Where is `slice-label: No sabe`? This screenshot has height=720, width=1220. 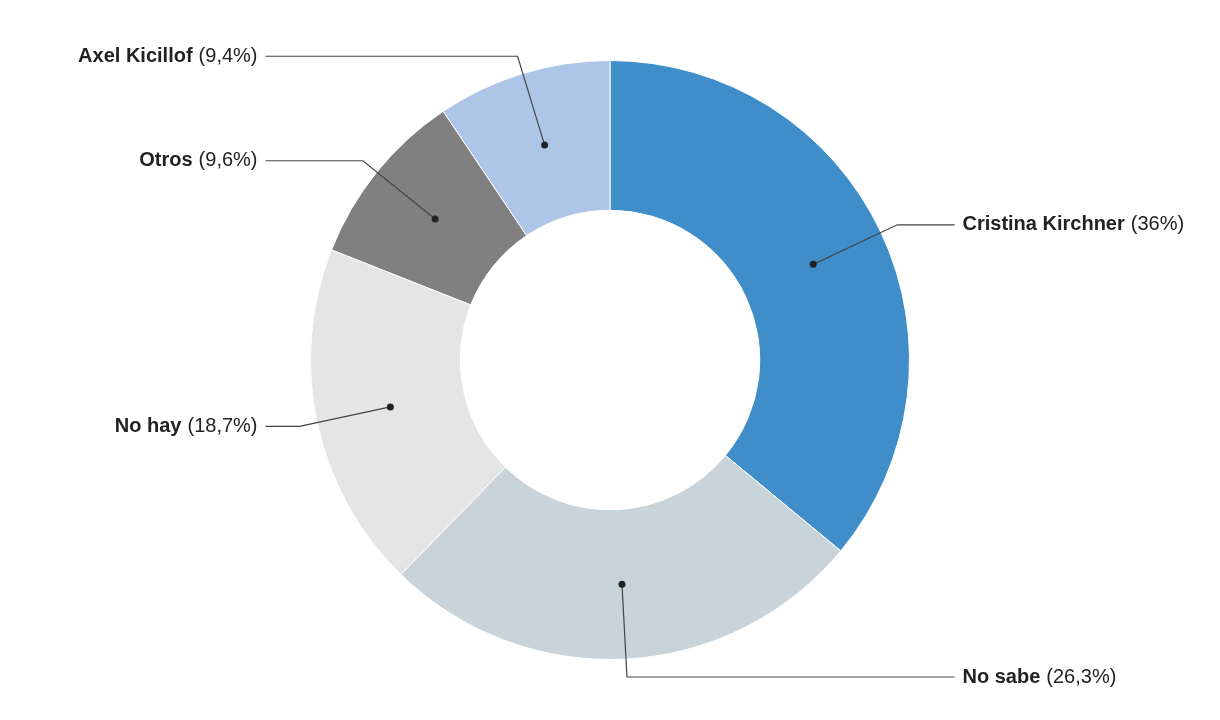
slice-label: No sabe is located at coordinates (1001, 675).